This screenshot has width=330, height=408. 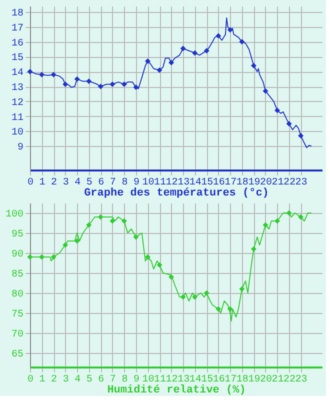 I want to click on y-tick-label: 15, so click(x=17, y=58).